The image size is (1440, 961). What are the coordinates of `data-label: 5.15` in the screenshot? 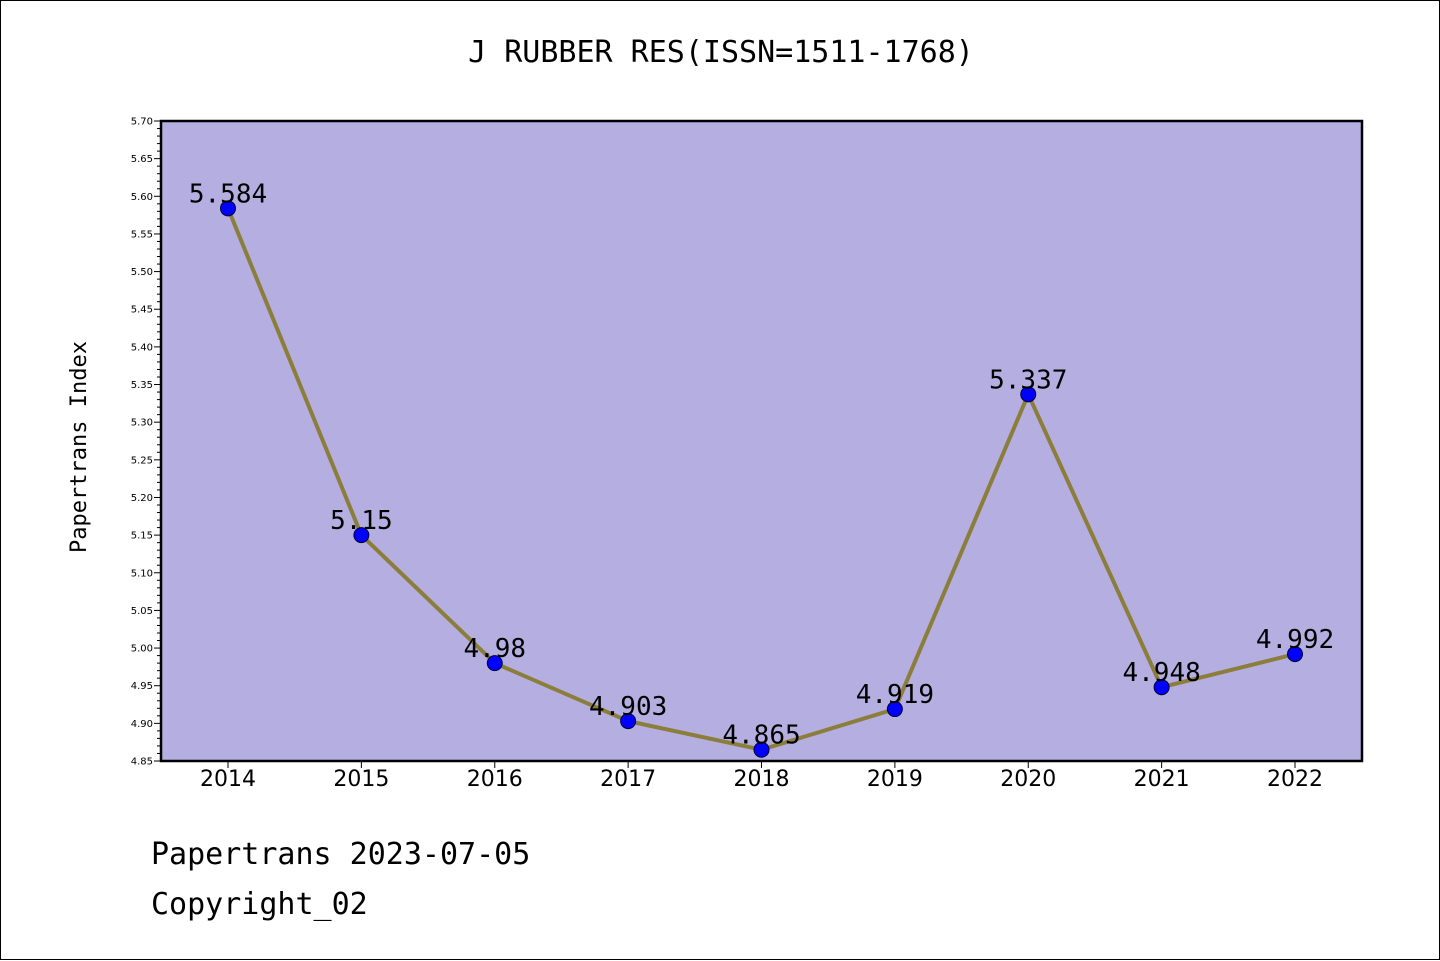 It's located at (361, 521).